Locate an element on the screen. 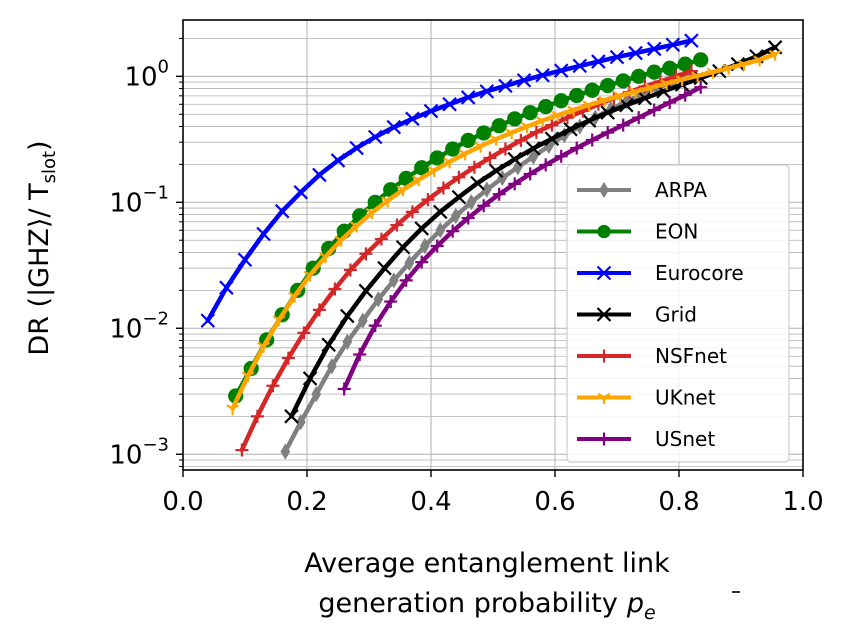  legend-label: NSFnet is located at coordinates (691, 356).